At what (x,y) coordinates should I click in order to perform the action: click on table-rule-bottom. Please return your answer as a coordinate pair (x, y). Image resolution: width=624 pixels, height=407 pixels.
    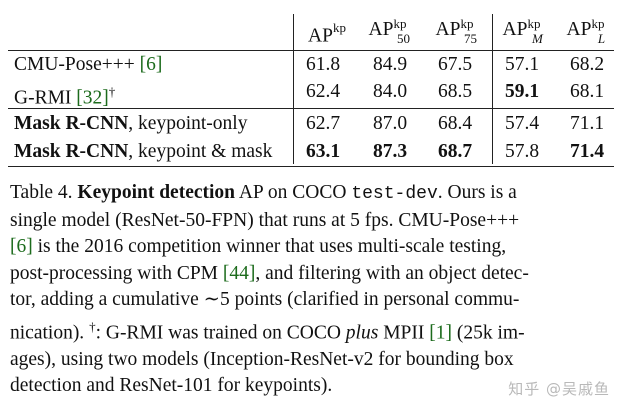
    Looking at the image, I should click on (311, 166).